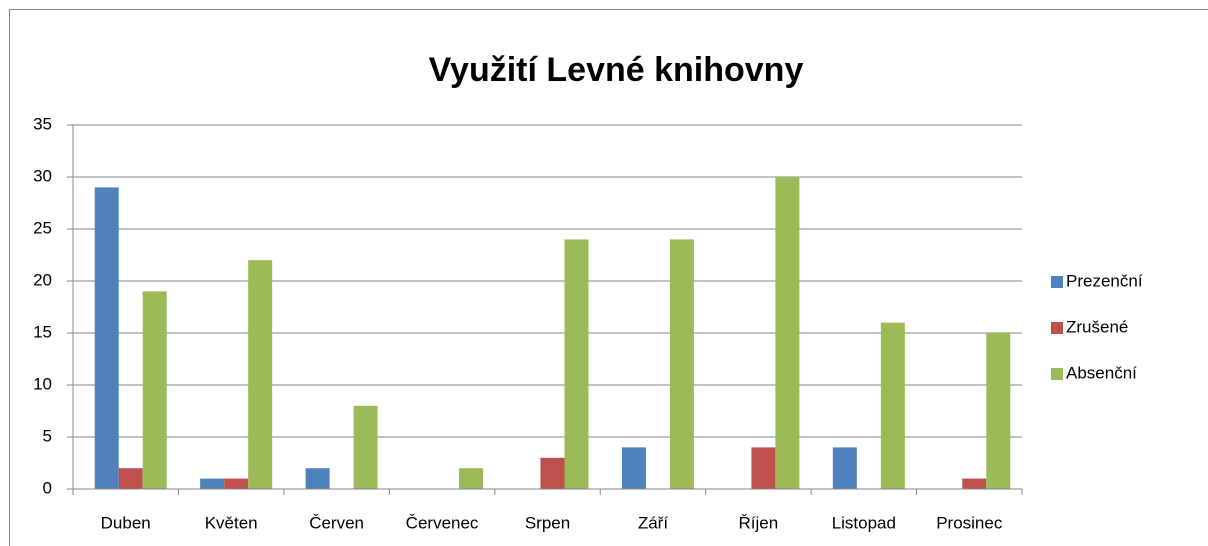 The width and height of the screenshot is (1208, 546). What do you see at coordinates (231, 522) in the screenshot?
I see `x-tick-label: Květen` at bounding box center [231, 522].